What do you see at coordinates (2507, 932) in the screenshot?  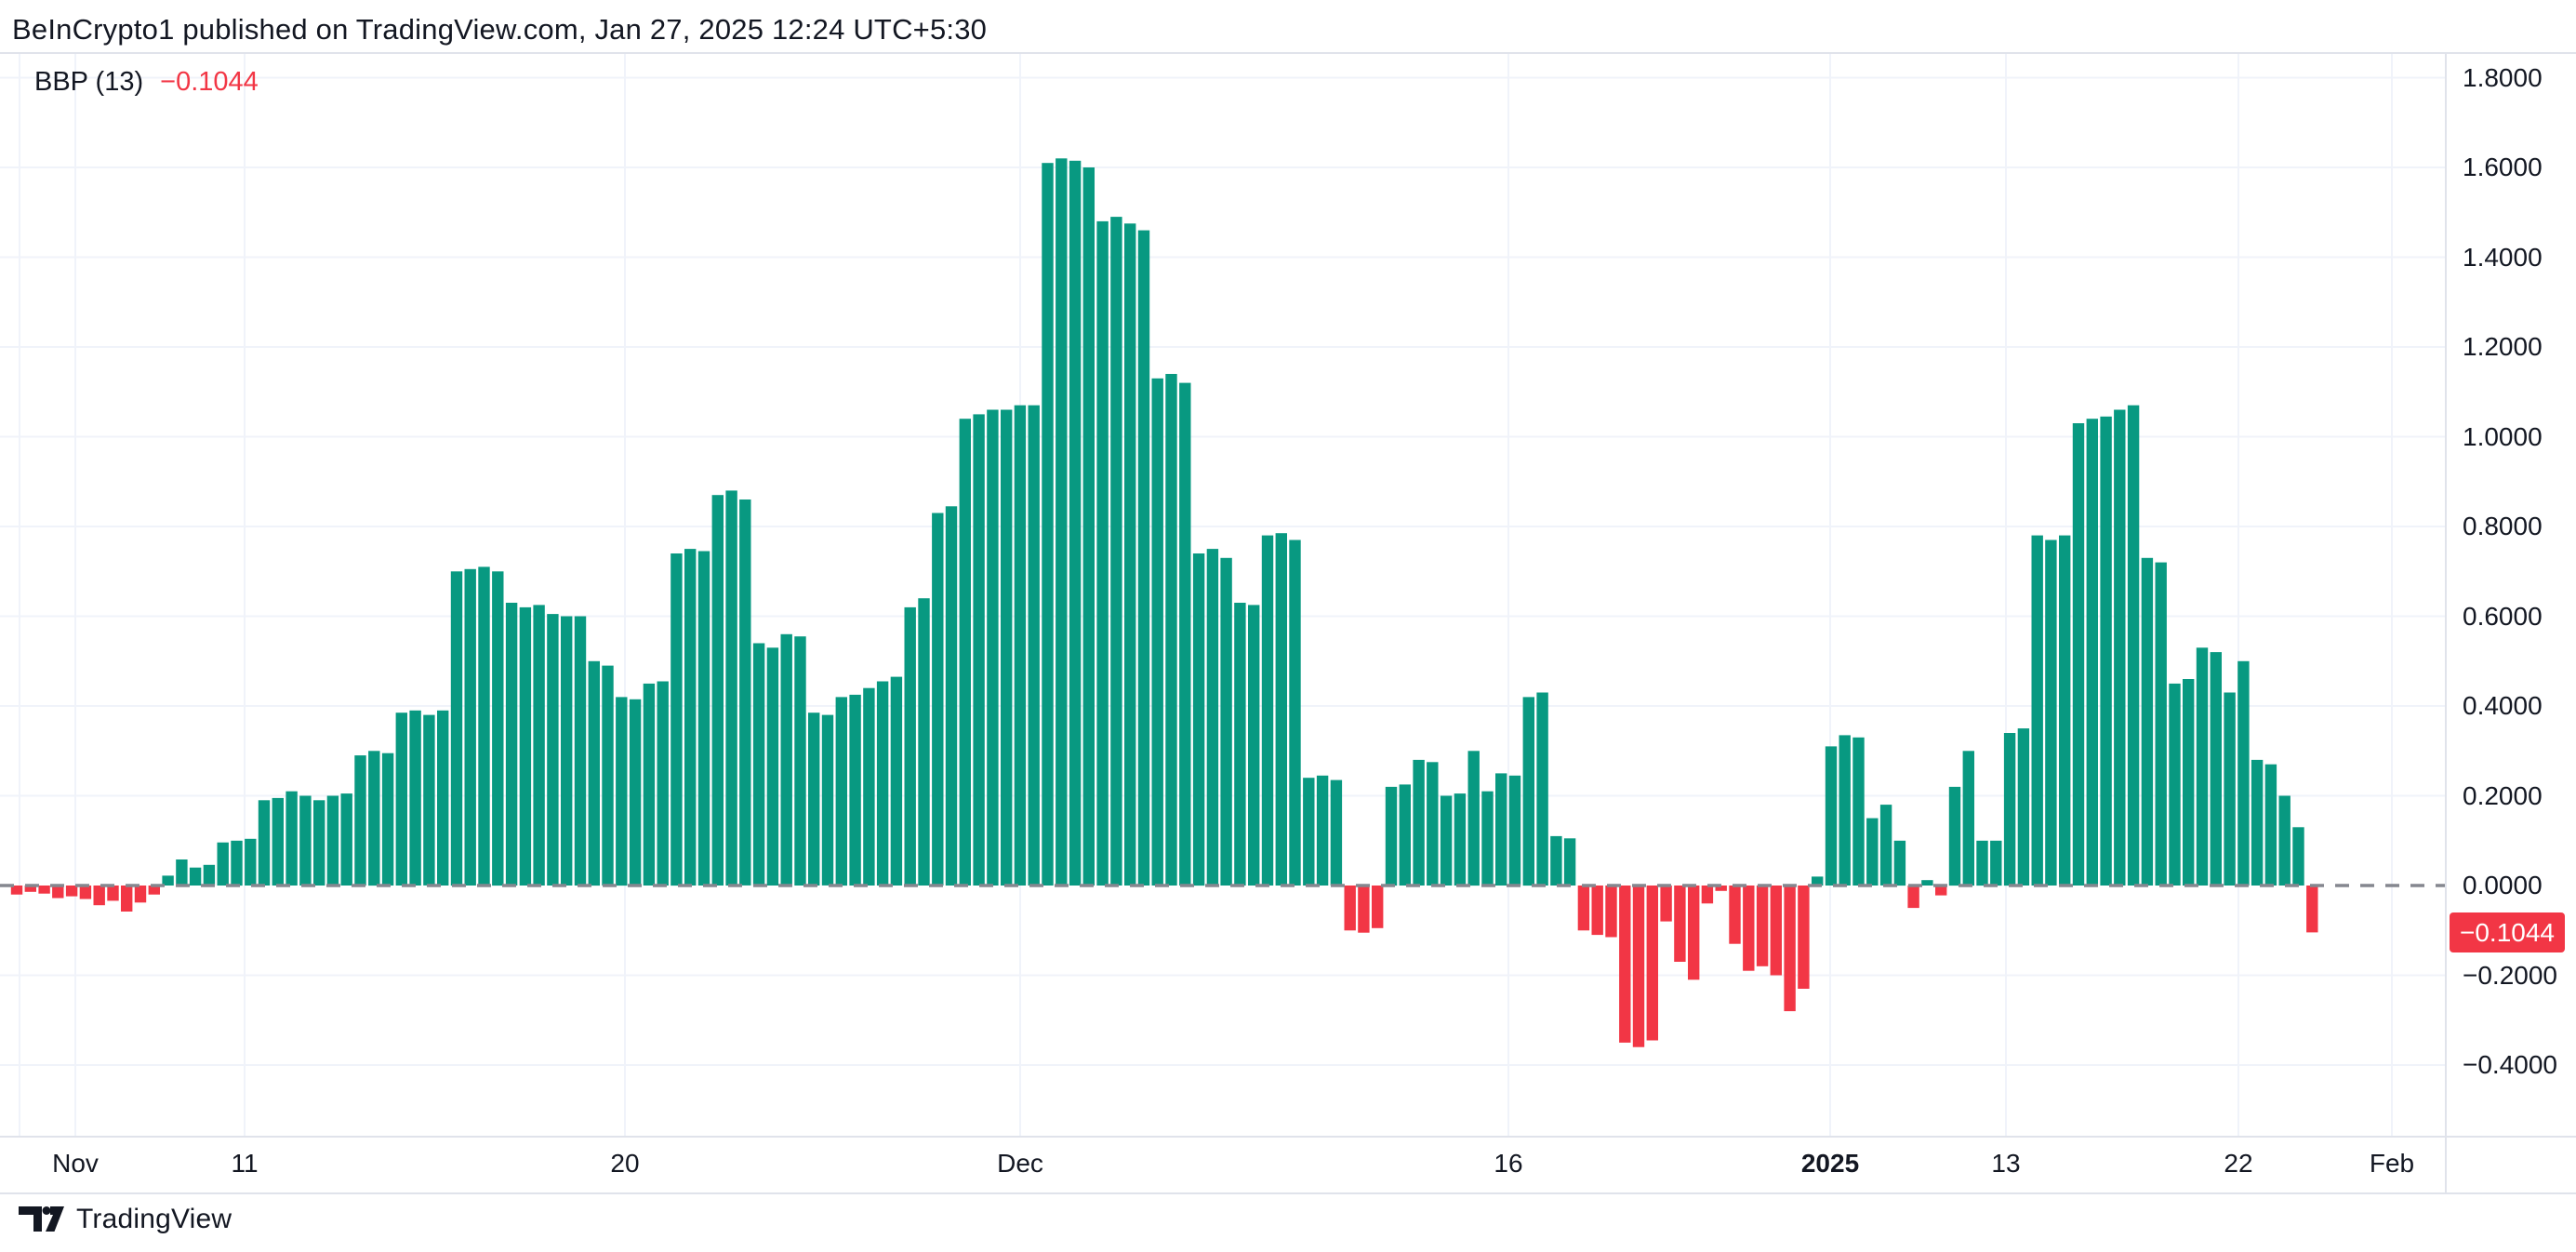 I see `last-value-badge: −0.1044` at bounding box center [2507, 932].